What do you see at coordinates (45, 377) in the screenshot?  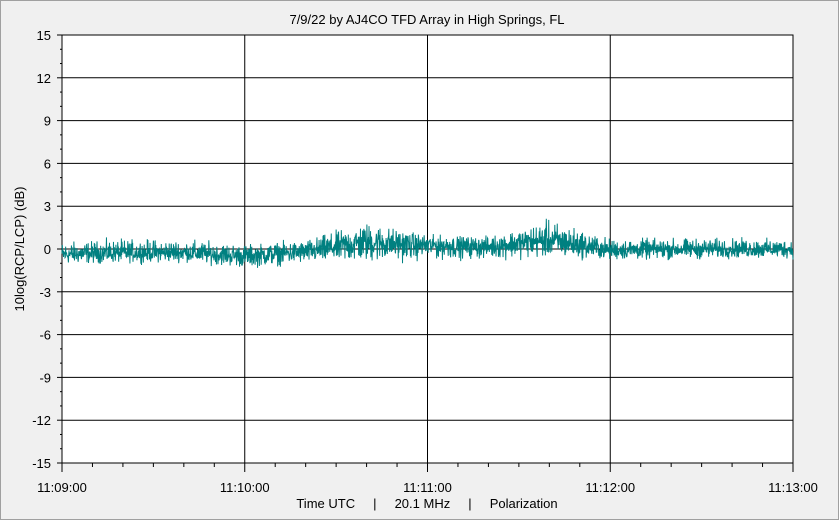 I see `y-tick-label: -9` at bounding box center [45, 377].